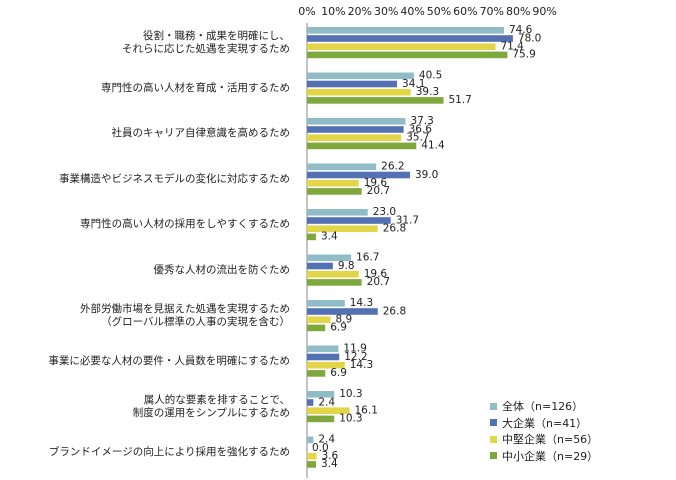  What do you see at coordinates (439, 11) in the screenshot?
I see `x-tick-label: 50%` at bounding box center [439, 11].